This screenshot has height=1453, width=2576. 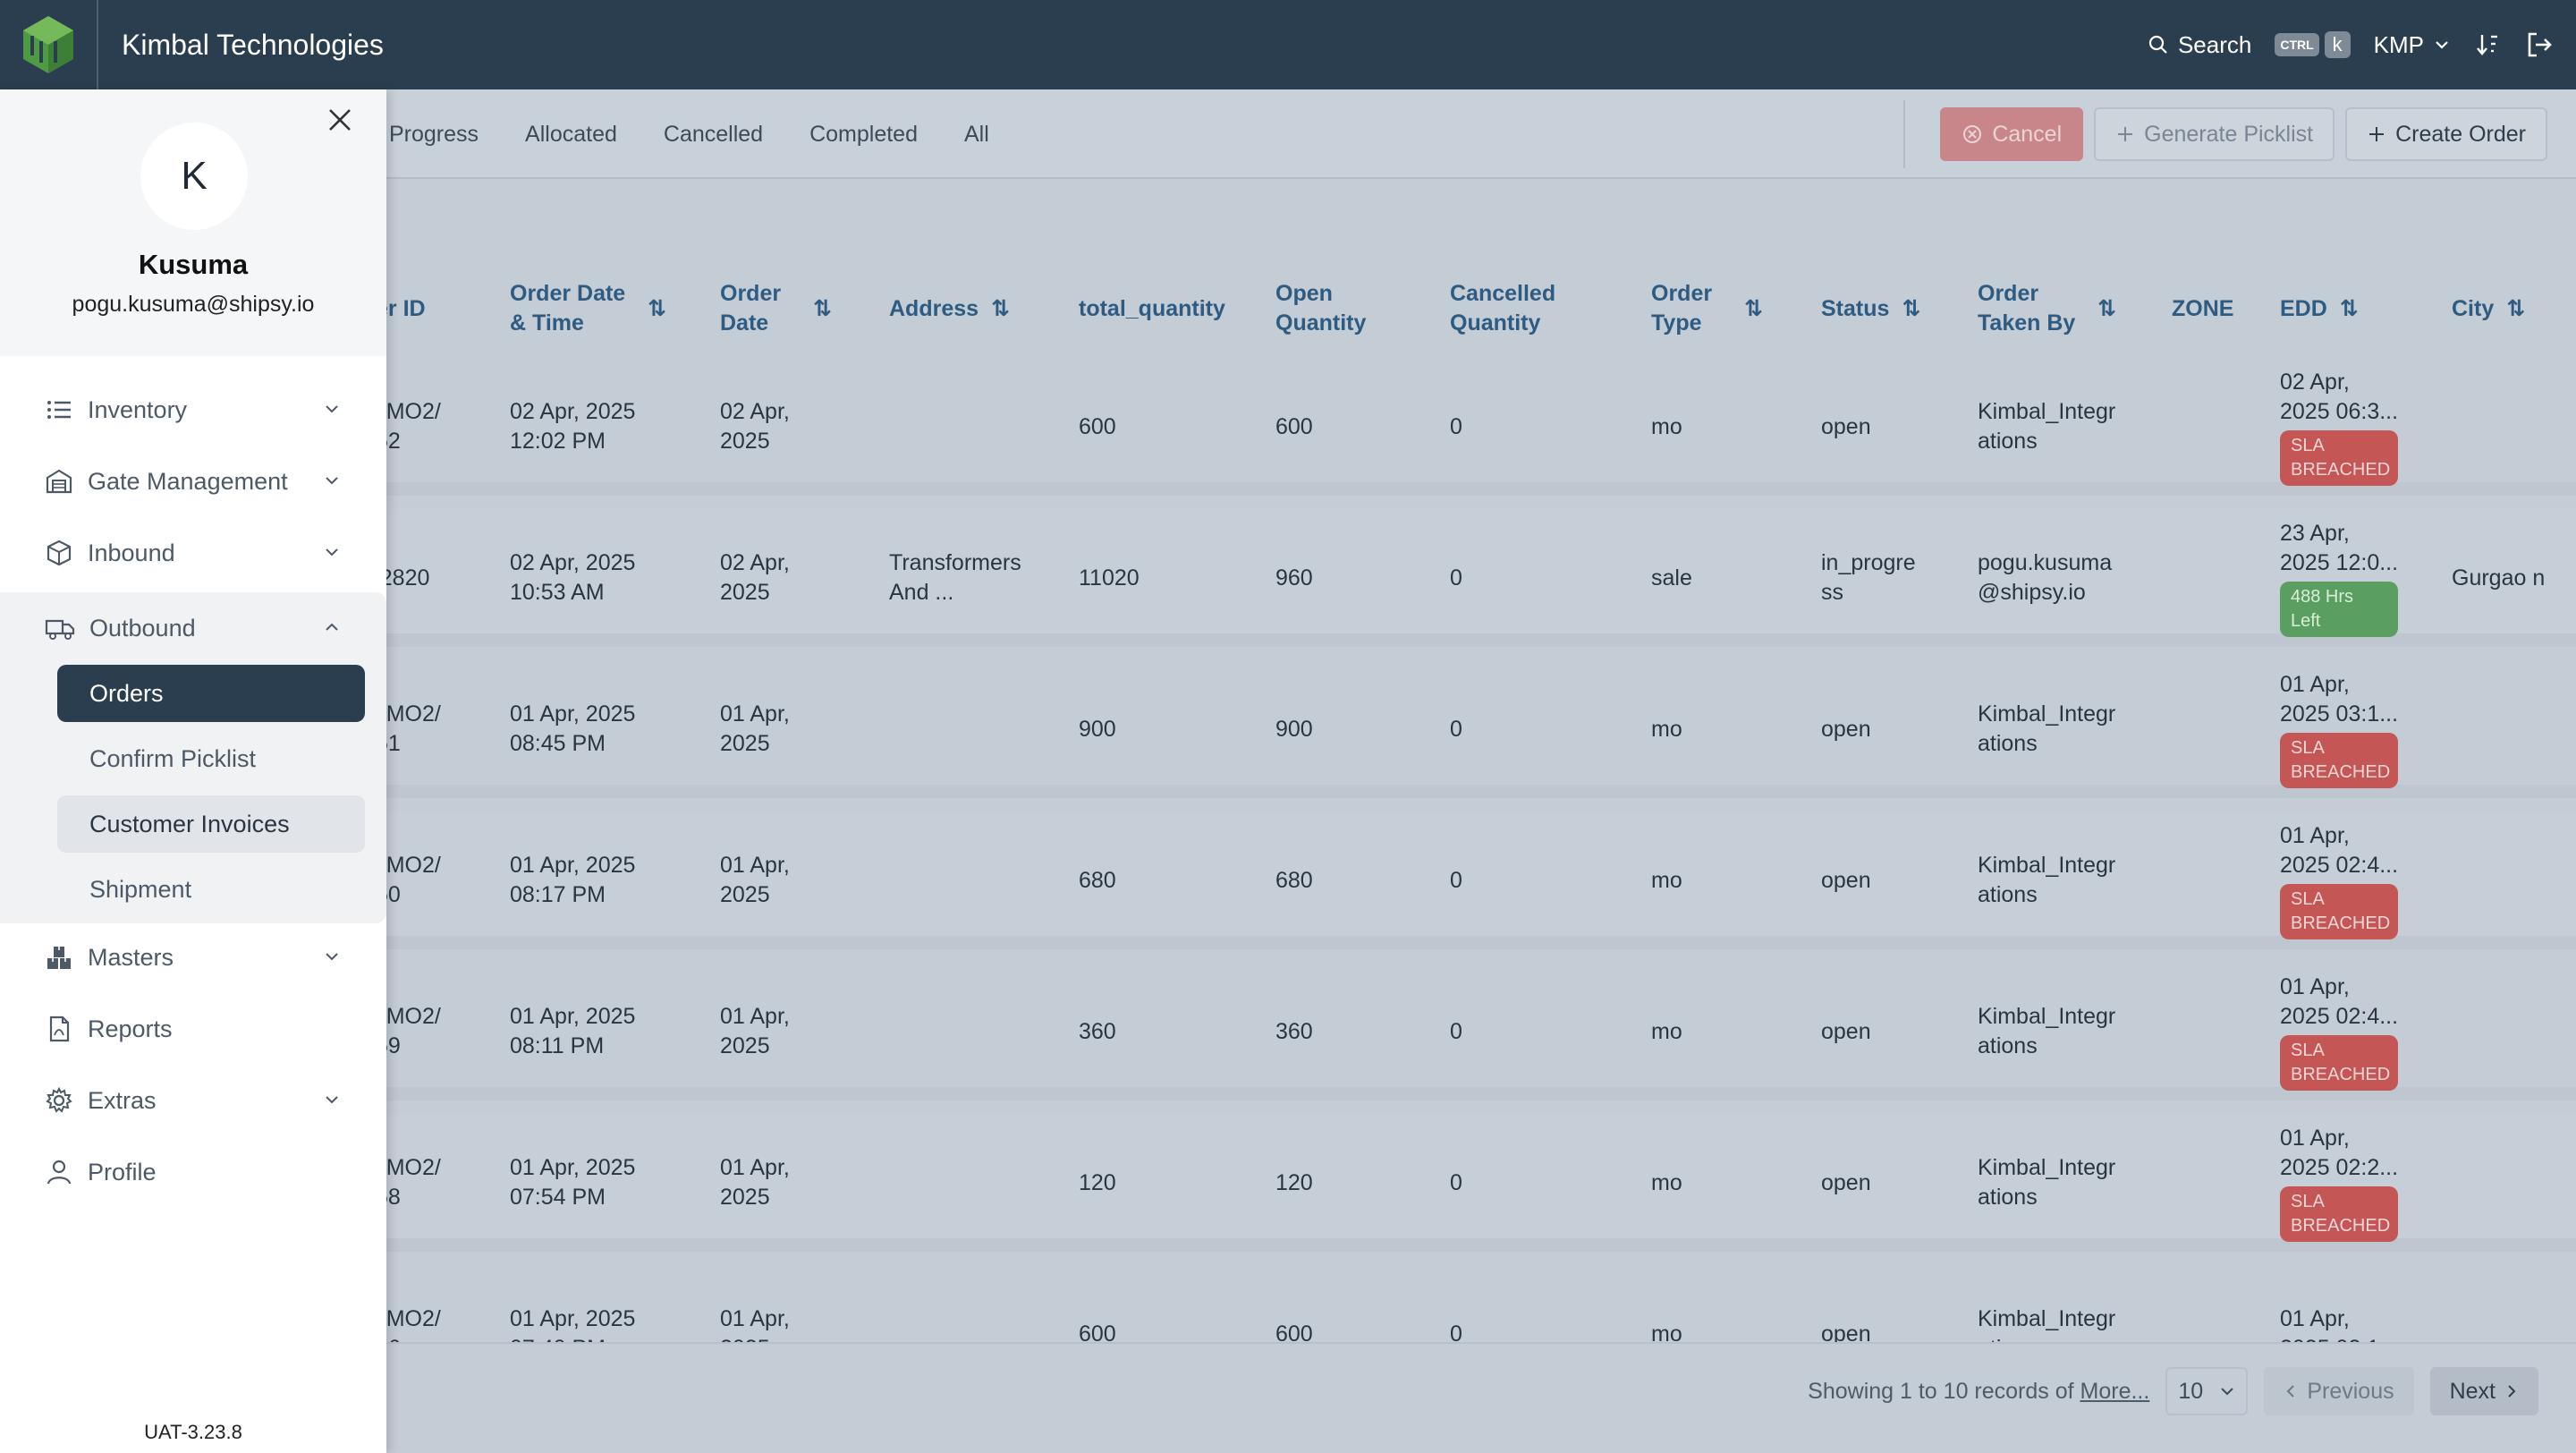 I want to click on col-status: Status ⇅, so click(x=1892, y=308).